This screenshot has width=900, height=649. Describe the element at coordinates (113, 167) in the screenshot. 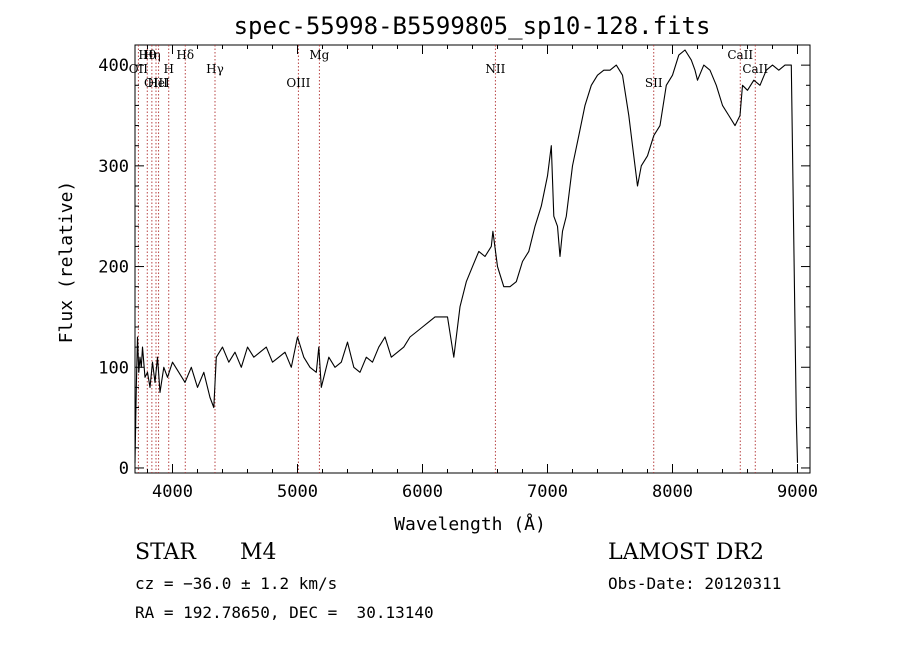

I see `y-tick-label-3: 300` at that location.